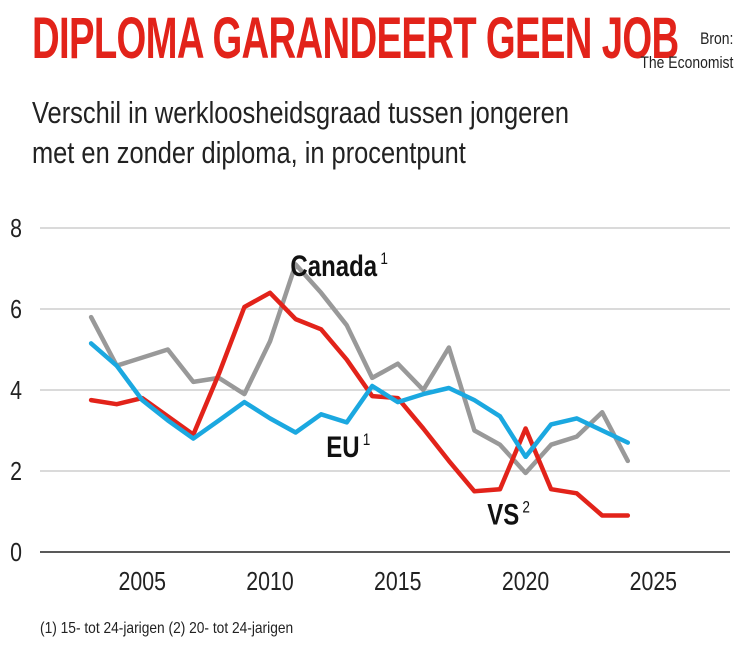  What do you see at coordinates (249, 152) in the screenshot?
I see `subtitle-line-2: met en zonder diploma, in procentpunt` at bounding box center [249, 152].